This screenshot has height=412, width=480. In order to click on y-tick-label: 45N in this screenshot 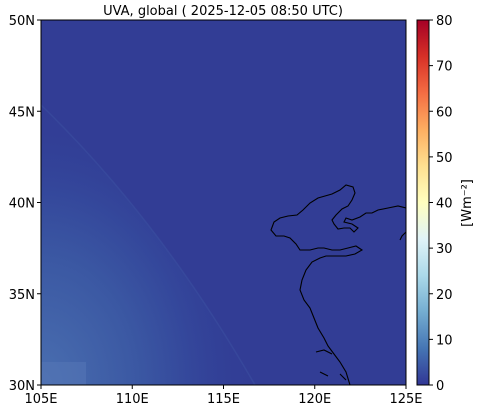, I will do `click(22, 112)`.